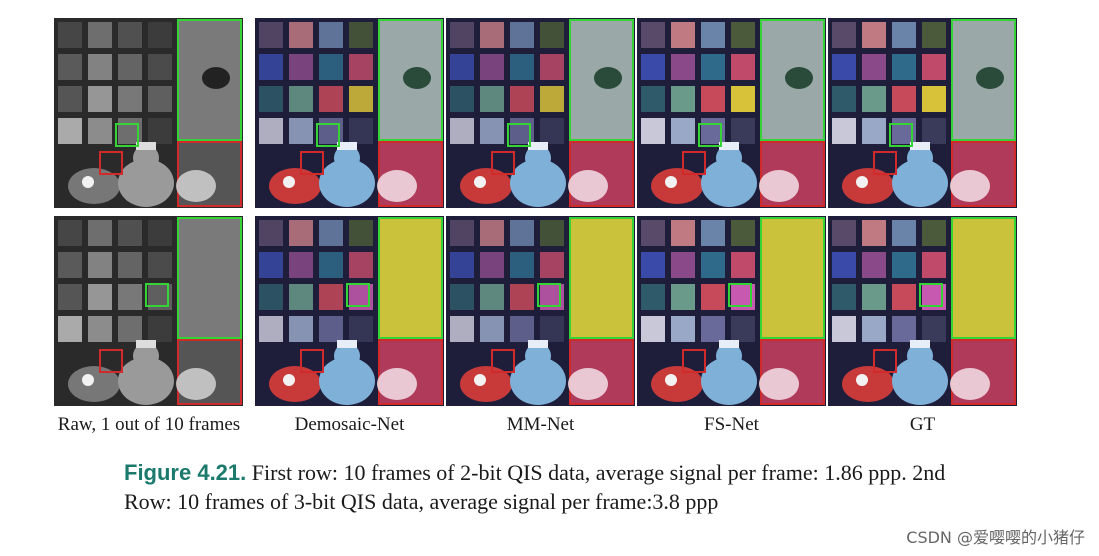 The width and height of the screenshot is (1099, 556). What do you see at coordinates (995, 537) in the screenshot?
I see `watermark: CSDN @爱嘤嘤的小猪仔` at bounding box center [995, 537].